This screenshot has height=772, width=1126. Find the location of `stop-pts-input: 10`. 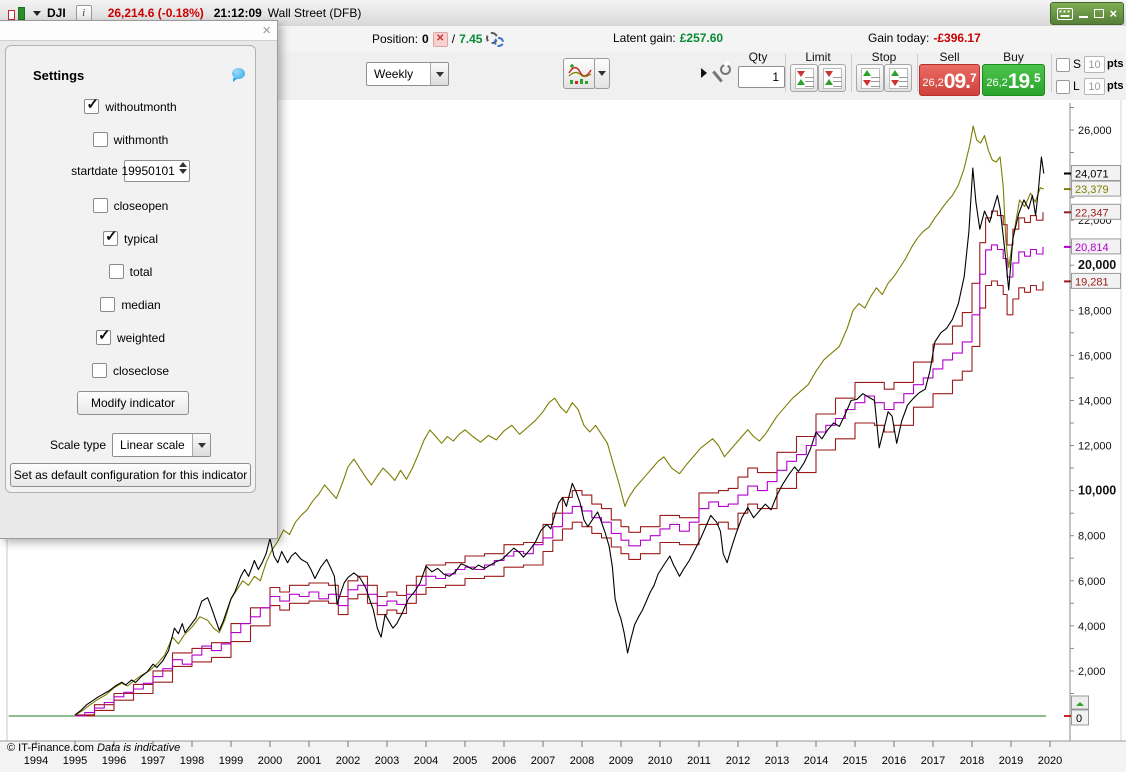

stop-pts-input: 10 is located at coordinates (1094, 64).